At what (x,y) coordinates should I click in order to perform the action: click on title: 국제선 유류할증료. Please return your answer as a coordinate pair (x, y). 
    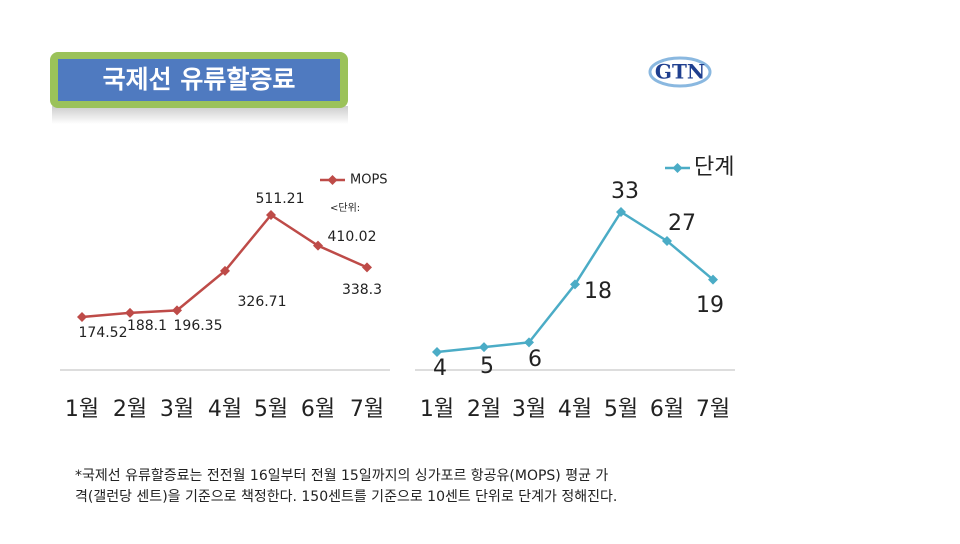
    Looking at the image, I should click on (199, 79).